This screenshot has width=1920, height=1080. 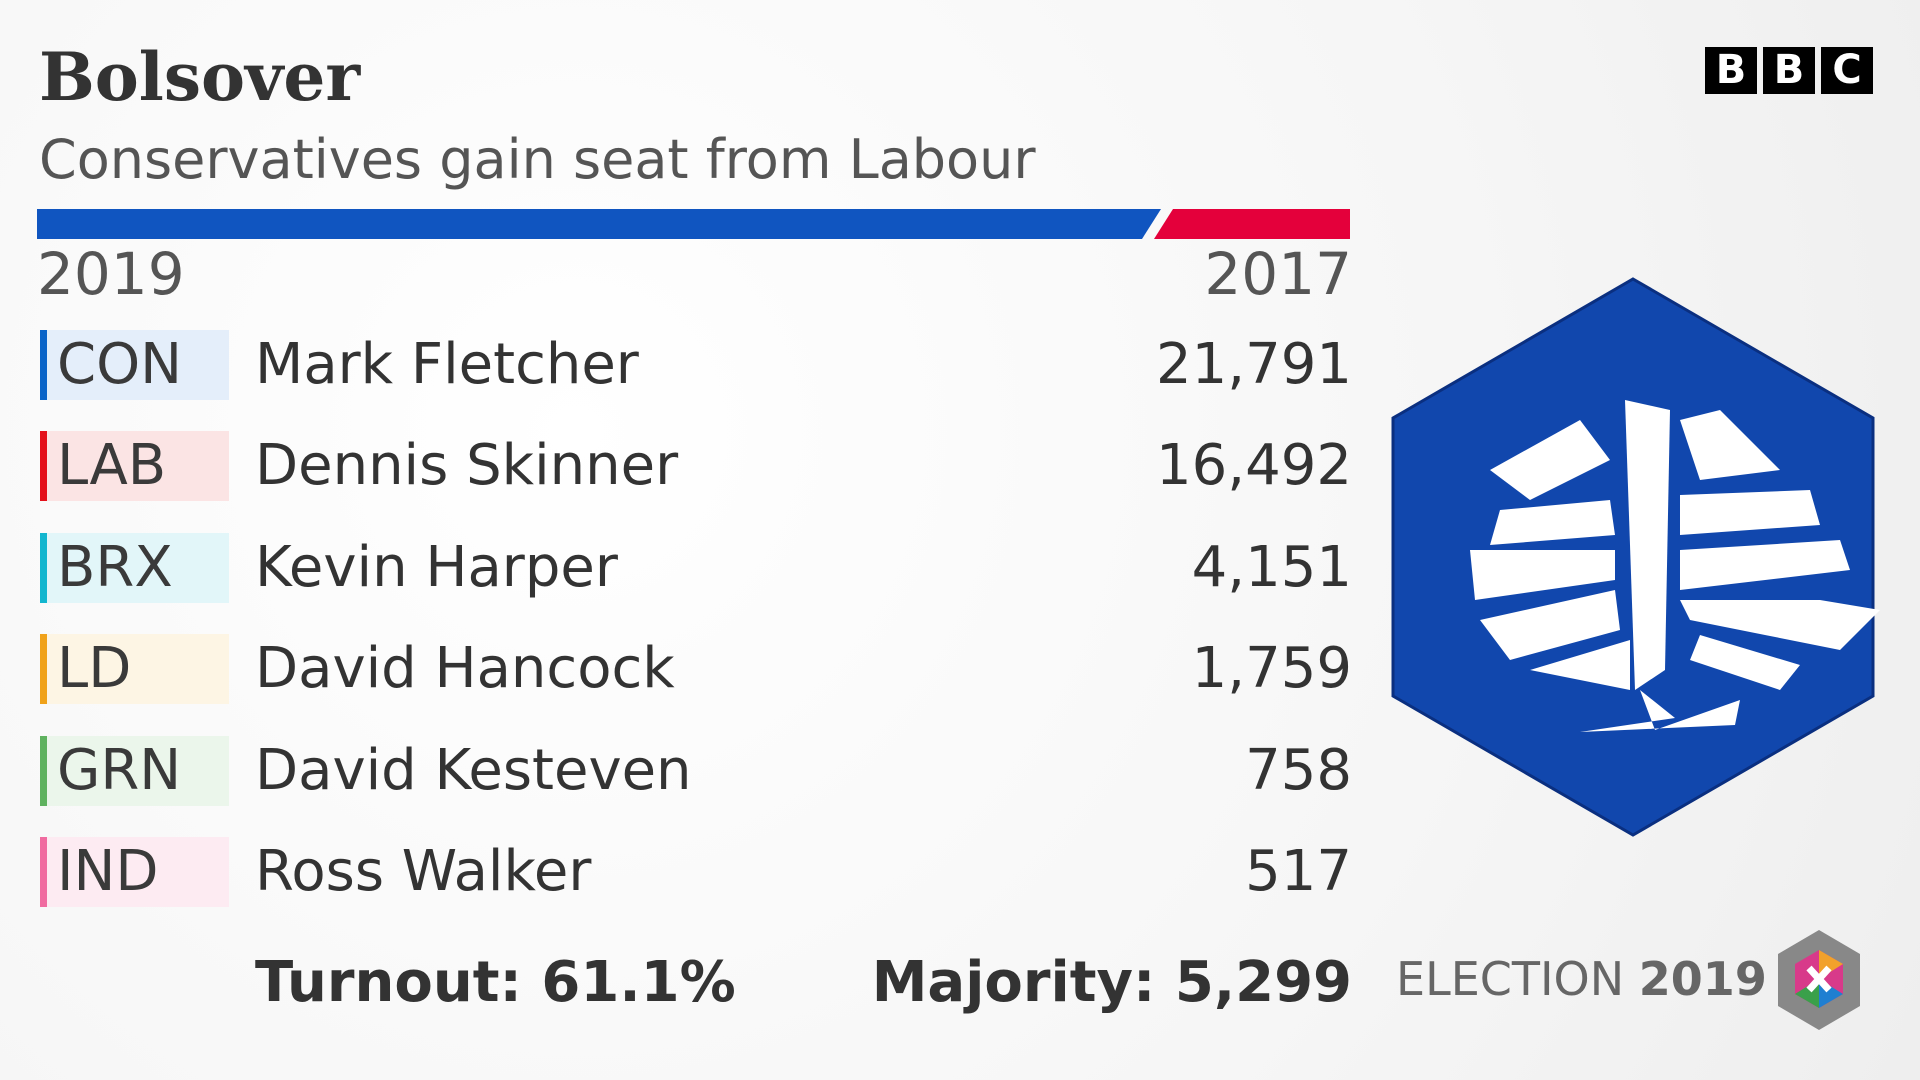 I want to click on vote-count: 4,151, so click(x=1271, y=567).